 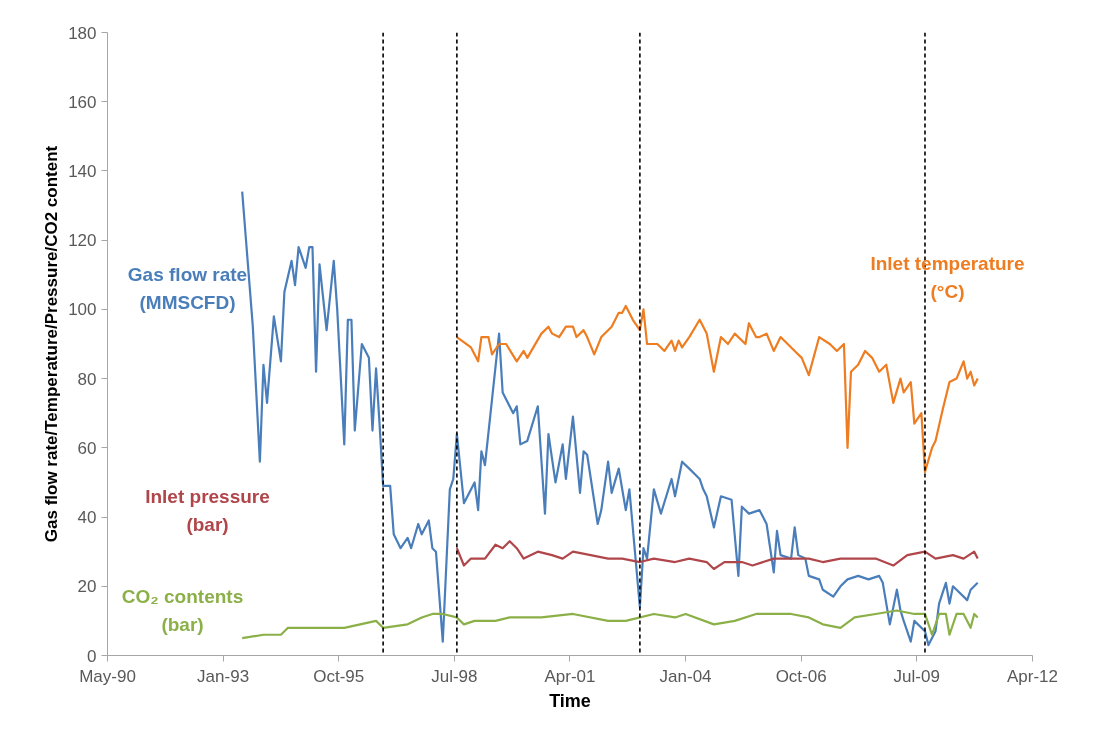 What do you see at coordinates (947, 277) in the screenshot?
I see `text: Inlet temperature (°C)` at bounding box center [947, 277].